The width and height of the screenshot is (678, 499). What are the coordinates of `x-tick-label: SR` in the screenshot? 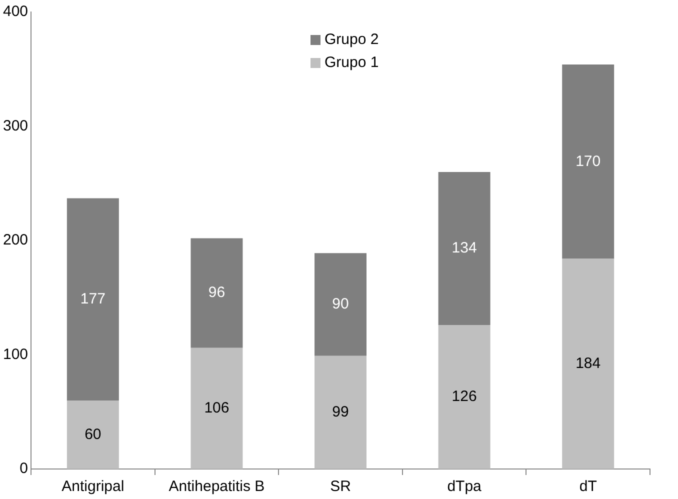 It's located at (341, 487).